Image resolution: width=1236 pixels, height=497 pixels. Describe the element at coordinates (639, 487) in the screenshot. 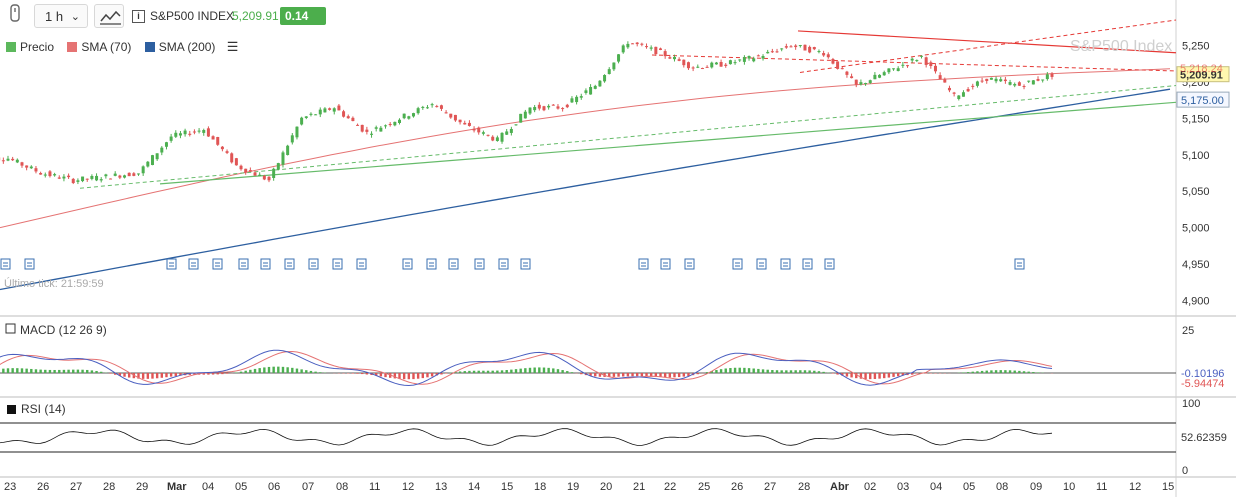

I see `x-axis-label: 21` at that location.